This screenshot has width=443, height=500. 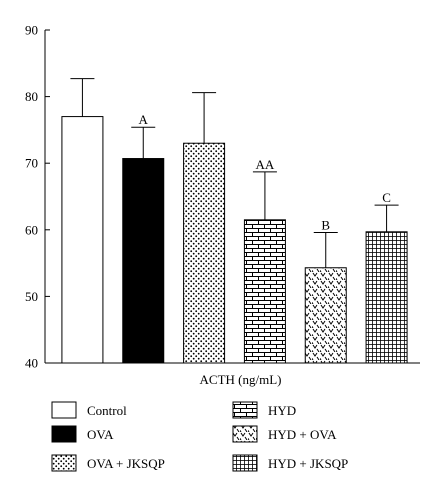 What do you see at coordinates (126, 463) in the screenshot?
I see `legend-label: OVA + JKSQP` at bounding box center [126, 463].